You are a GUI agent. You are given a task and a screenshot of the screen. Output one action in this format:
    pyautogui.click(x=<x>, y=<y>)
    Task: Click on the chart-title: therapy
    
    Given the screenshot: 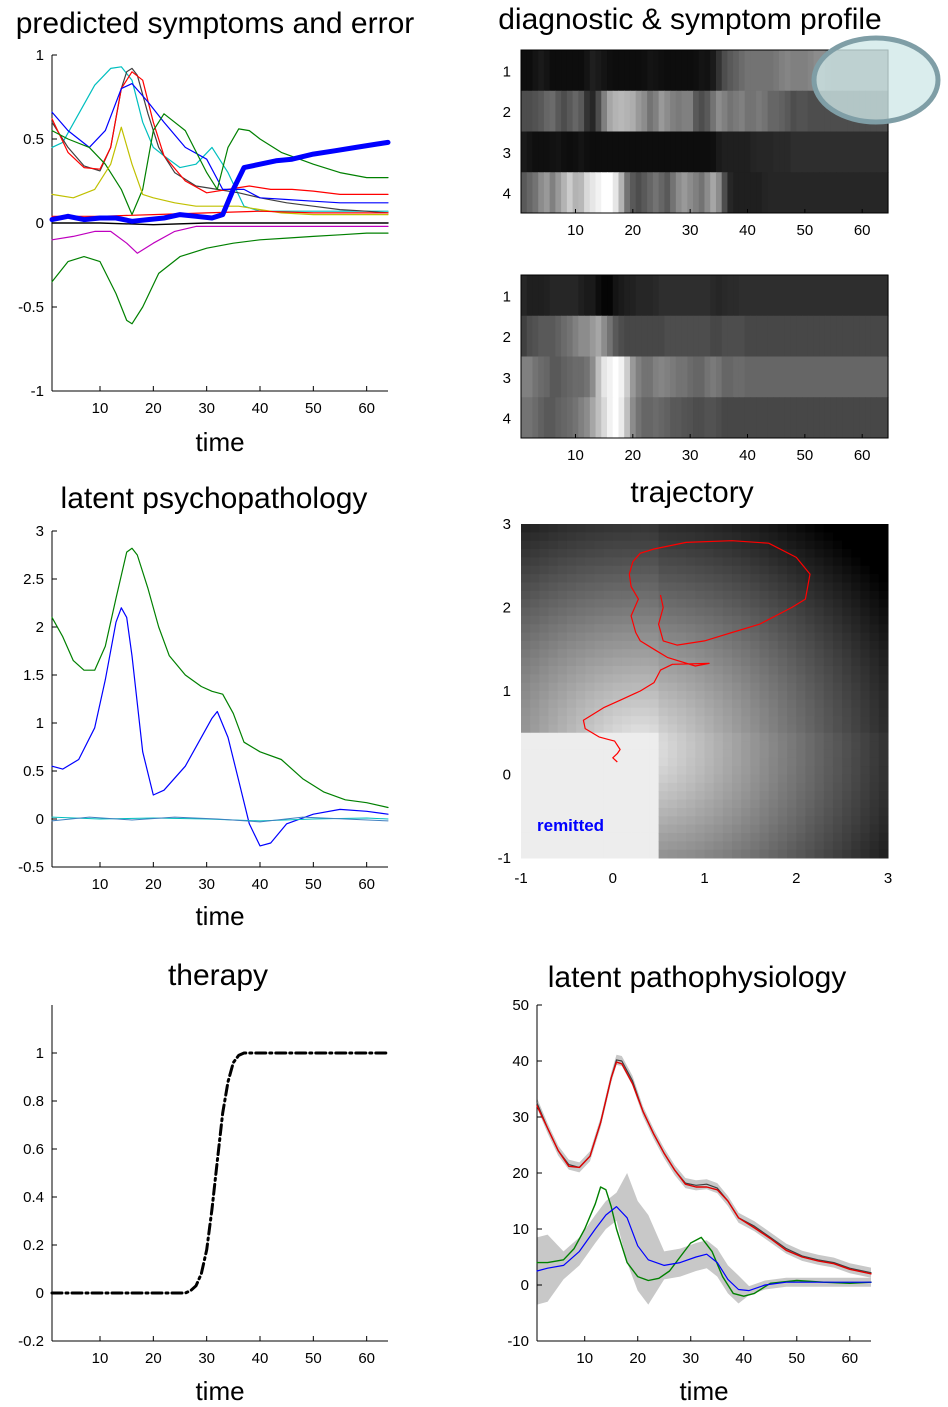 What is the action you would take?
    pyautogui.click(x=218, y=975)
    